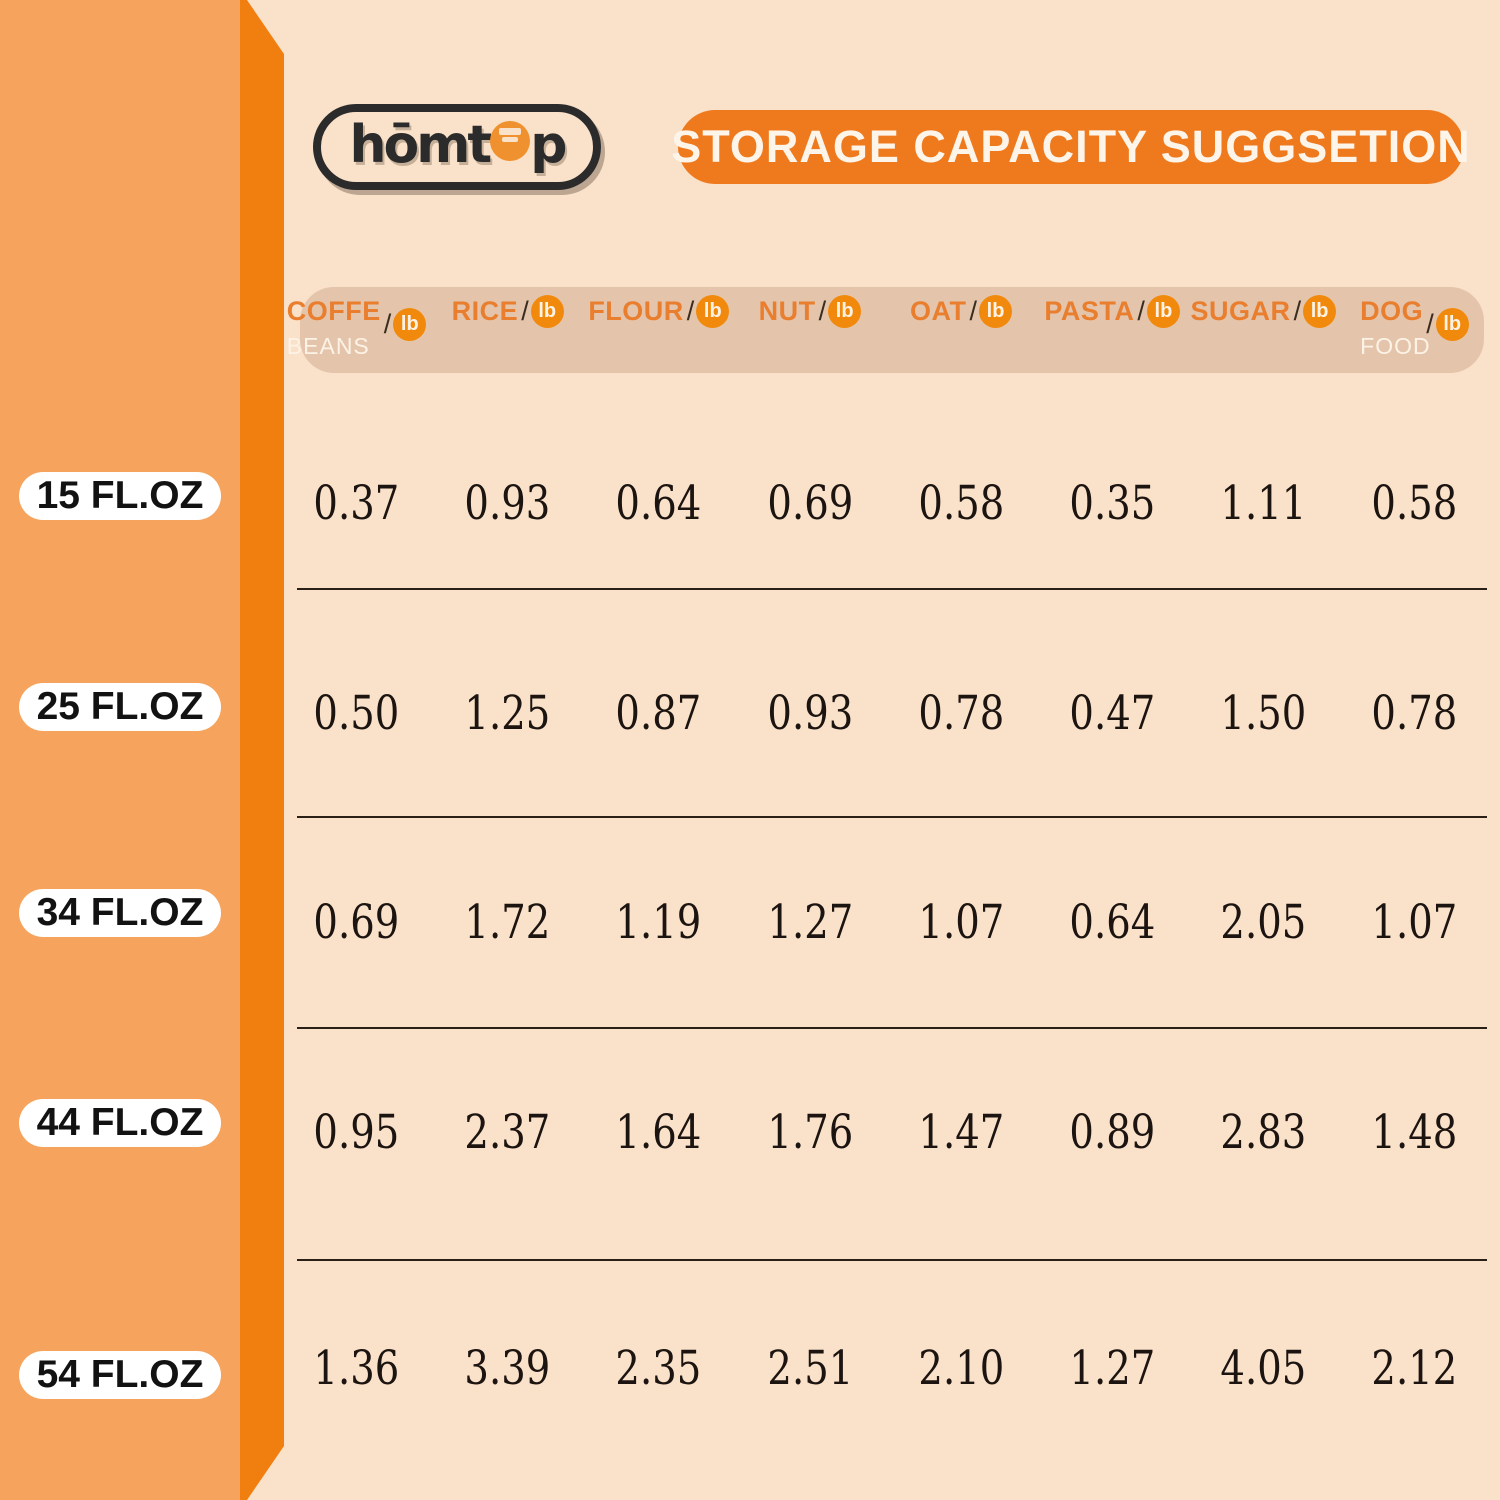  What do you see at coordinates (1263, 713) in the screenshot?
I see `table-cell: 1.50` at bounding box center [1263, 713].